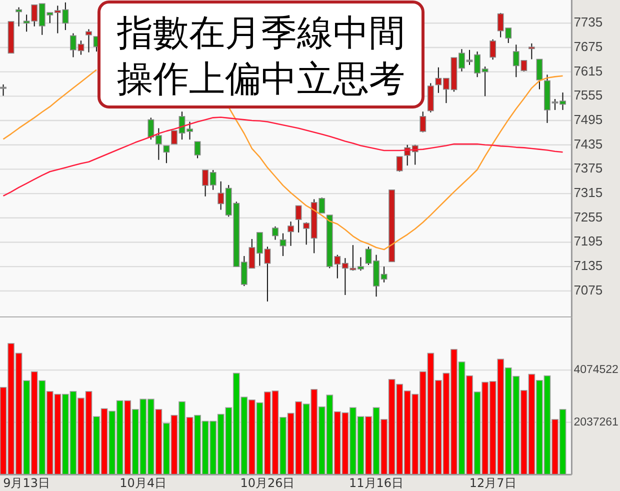 The width and height of the screenshot is (620, 491). What do you see at coordinates (376, 483) in the screenshot?
I see `x-tick-label: 11月16日` at bounding box center [376, 483].